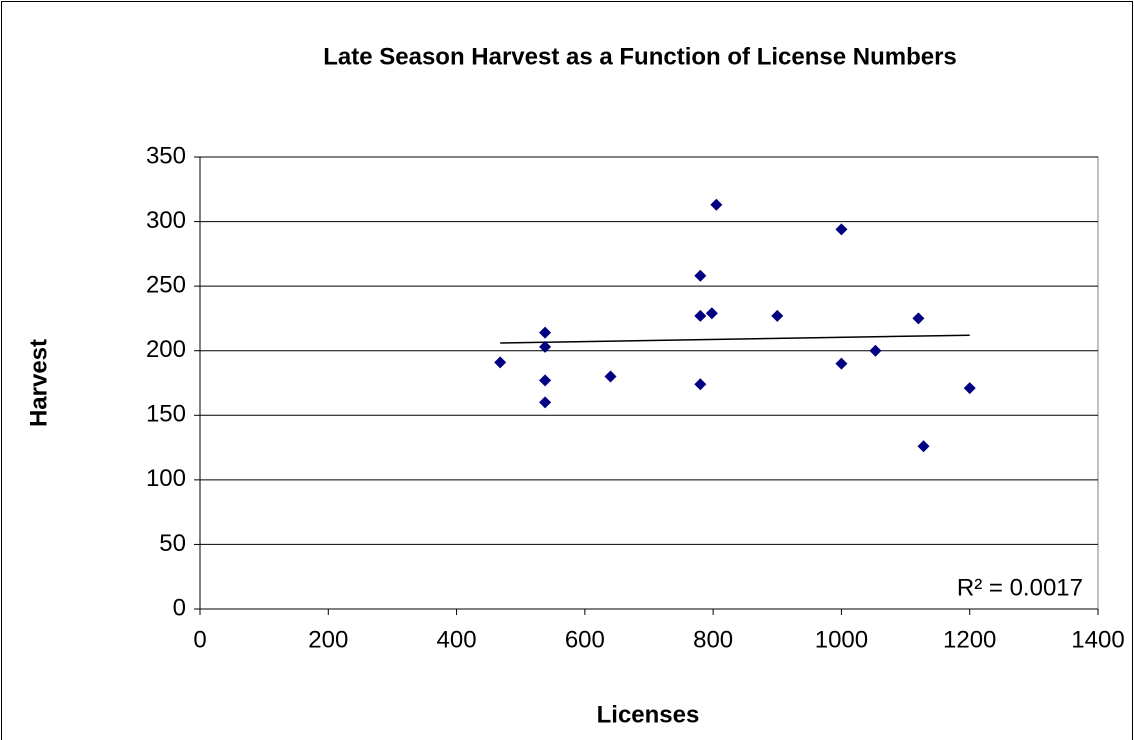 Image resolution: width=1134 pixels, height=740 pixels. Describe the element at coordinates (713, 639) in the screenshot. I see `x-tick-label: 800` at that location.